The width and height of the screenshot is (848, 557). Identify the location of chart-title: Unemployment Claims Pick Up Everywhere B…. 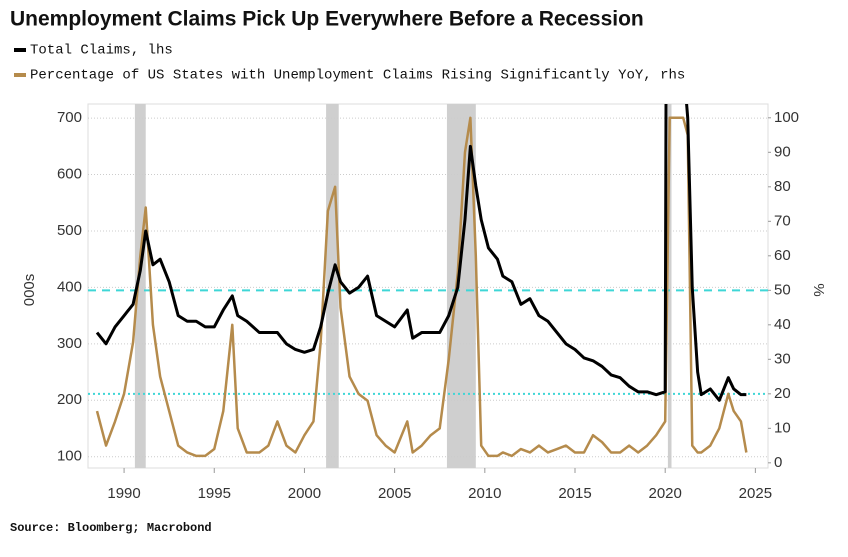
(327, 19).